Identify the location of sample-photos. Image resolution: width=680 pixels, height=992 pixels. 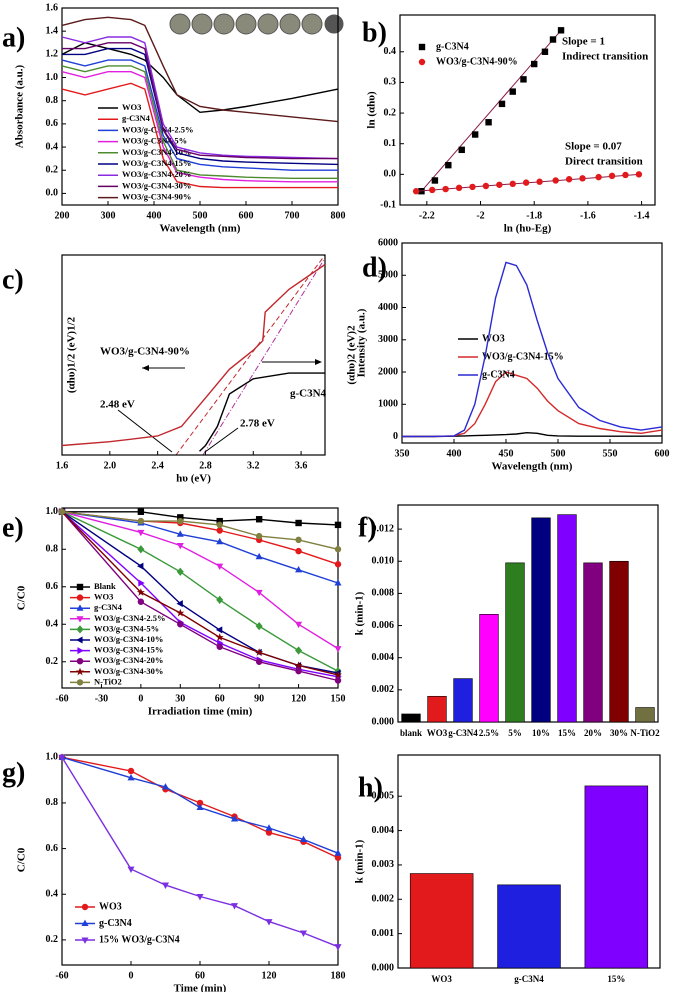
(256, 24).